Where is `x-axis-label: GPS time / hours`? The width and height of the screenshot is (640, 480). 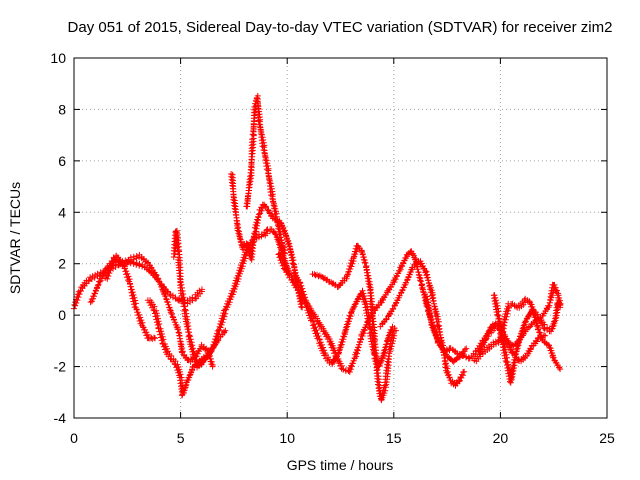
x-axis-label: GPS time / hours is located at coordinates (340, 465).